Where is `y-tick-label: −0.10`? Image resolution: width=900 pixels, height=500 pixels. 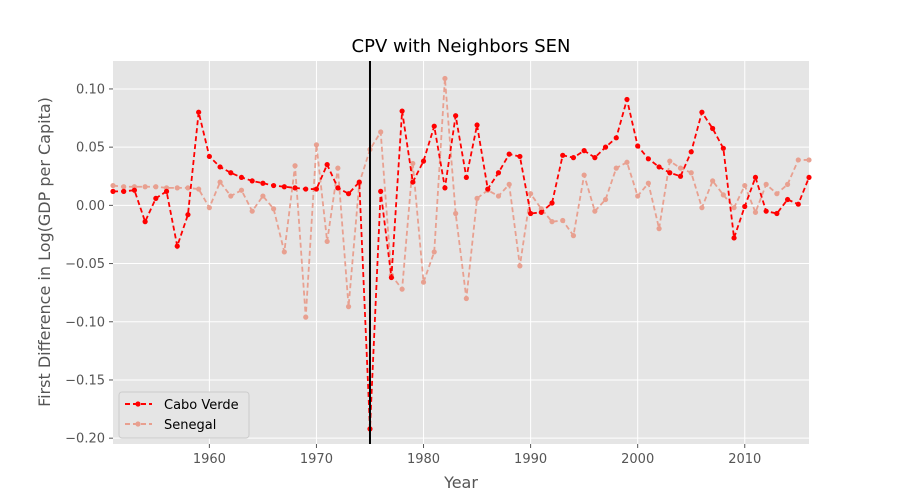 y-tick-label: −0.10 is located at coordinates (85, 322).